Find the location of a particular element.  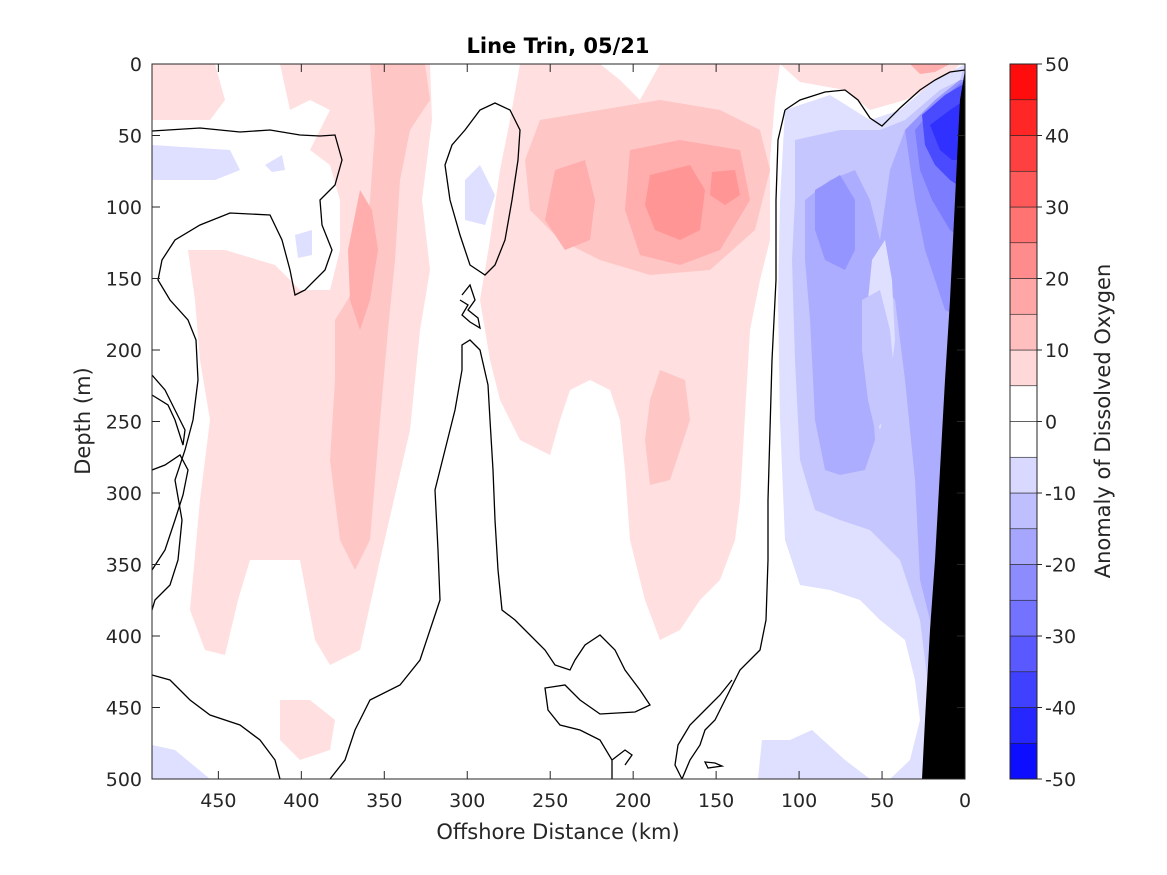

anomaly-region-pos-10-offshore is located at coordinates (188, 92).